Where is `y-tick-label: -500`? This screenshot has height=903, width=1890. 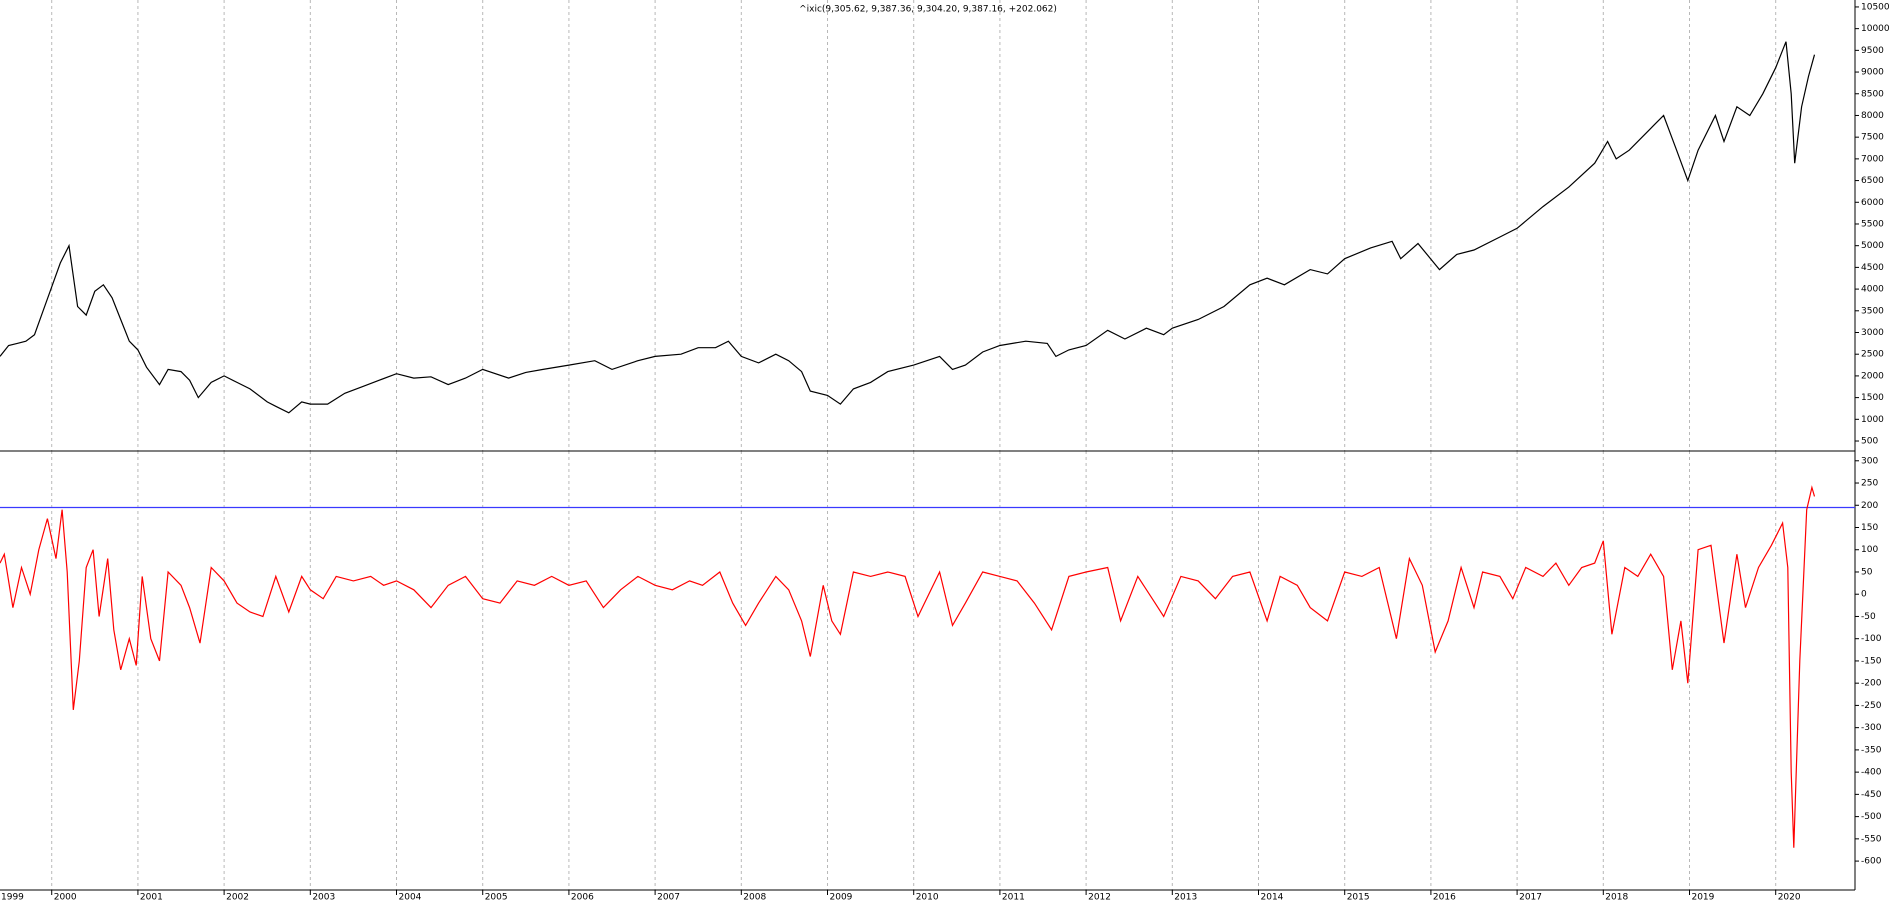 y-tick-label: -500 is located at coordinates (1871, 817).